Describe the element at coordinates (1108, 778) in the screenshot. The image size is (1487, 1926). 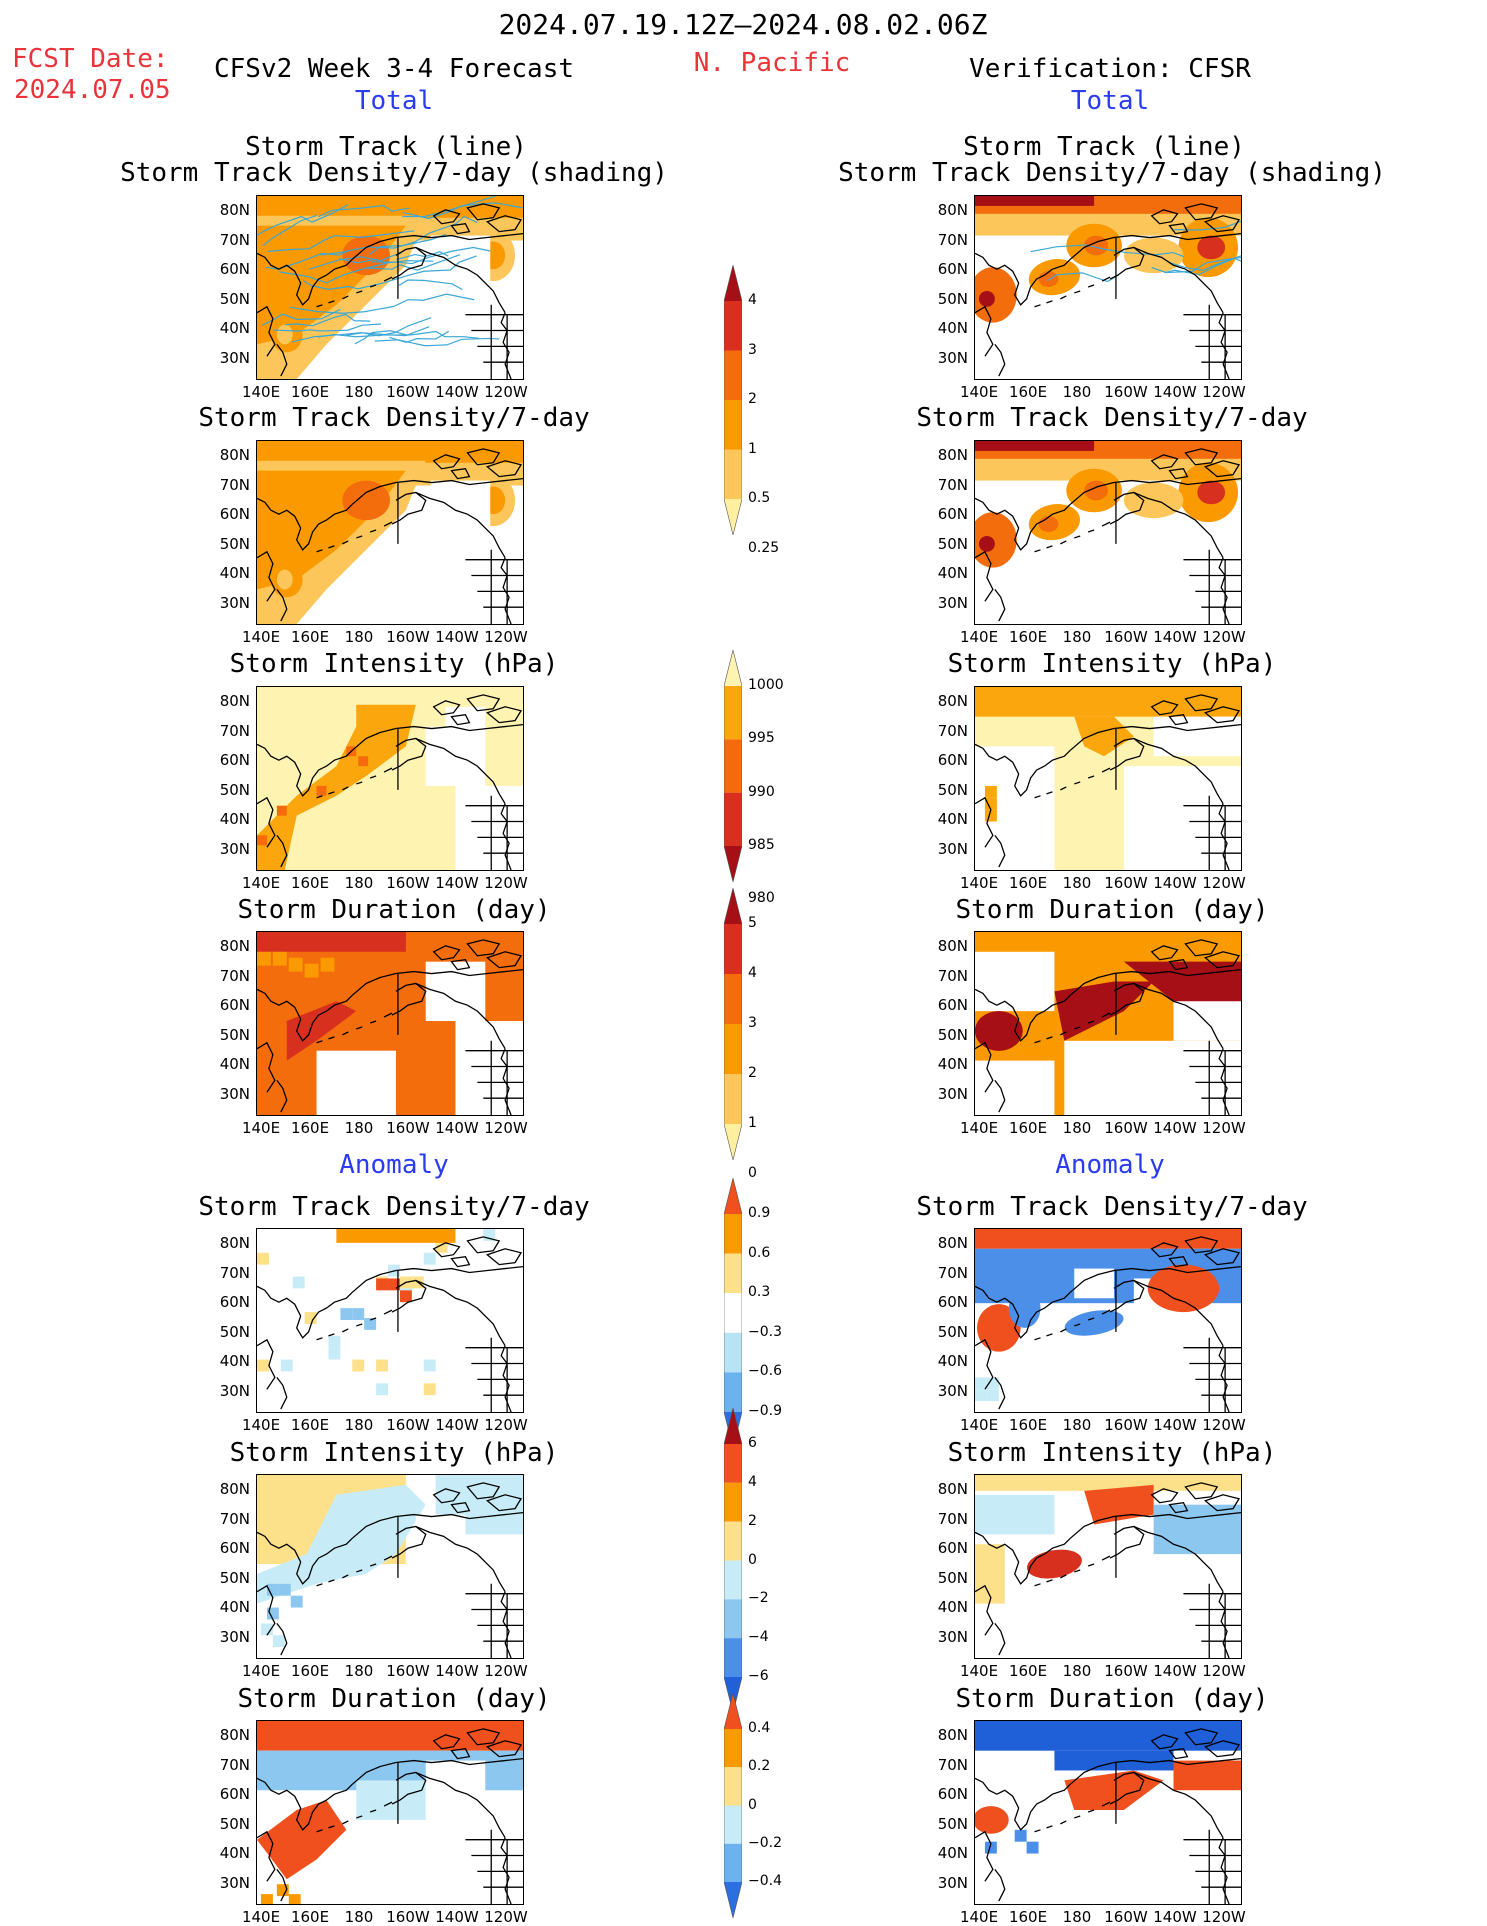
I see `right-intensity-map` at that location.